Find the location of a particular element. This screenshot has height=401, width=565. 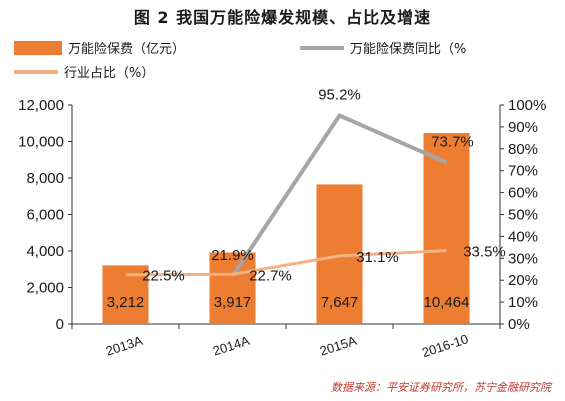

chart-title: 图 2 我国万能险爆发规模、占比及增速 is located at coordinates (282, 17).